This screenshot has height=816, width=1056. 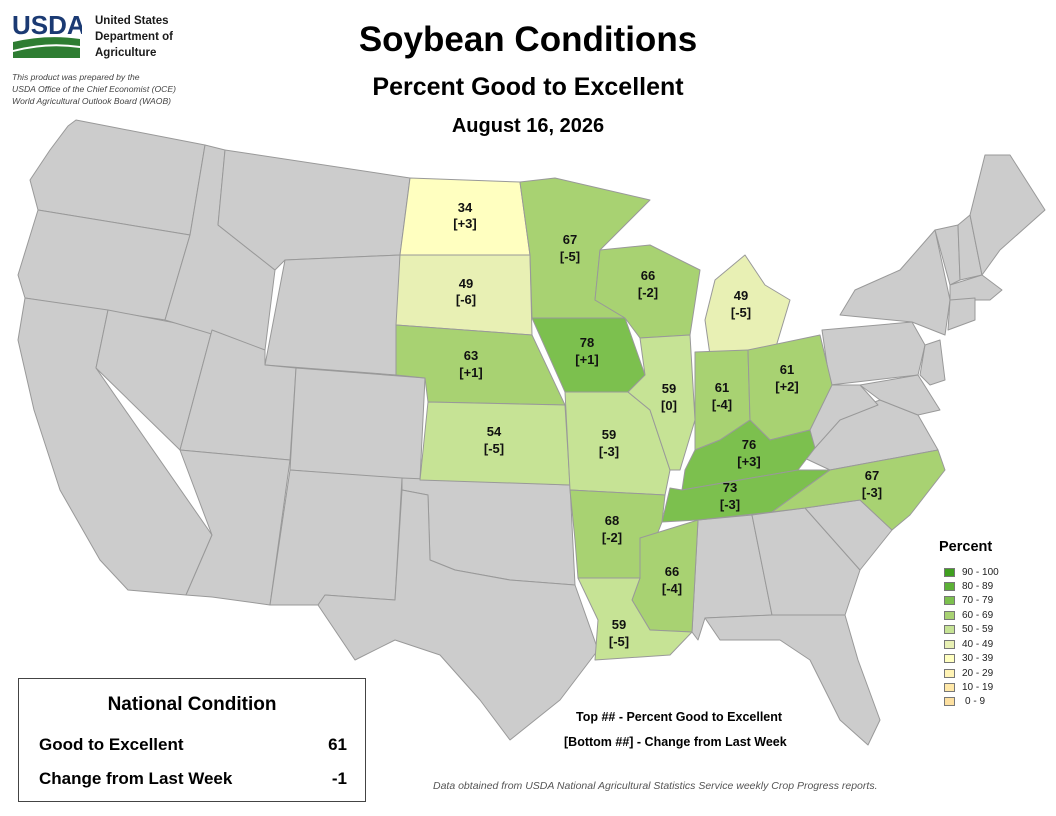 What do you see at coordinates (748, 461) in the screenshot?
I see `ky-change: [+3]` at bounding box center [748, 461].